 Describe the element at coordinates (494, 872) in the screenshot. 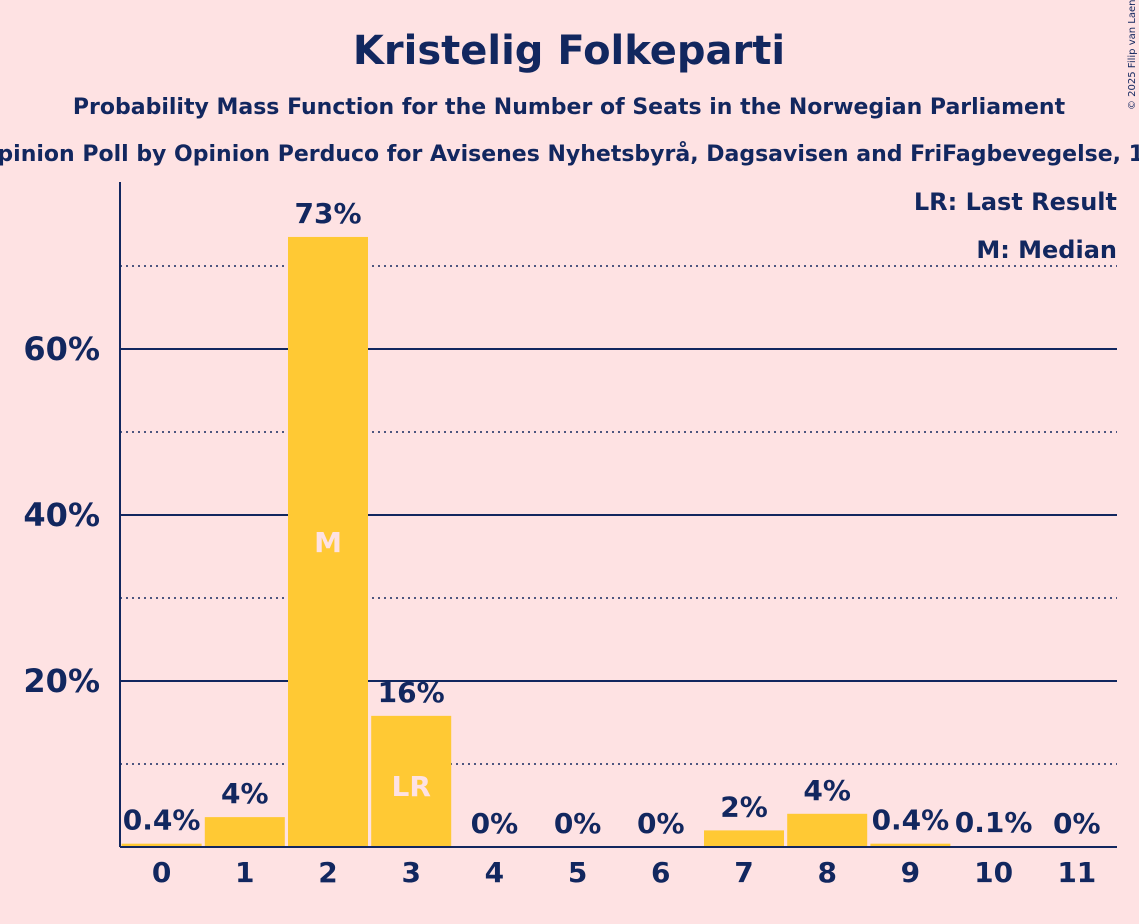

I see `x-tick-label: 4` at that location.